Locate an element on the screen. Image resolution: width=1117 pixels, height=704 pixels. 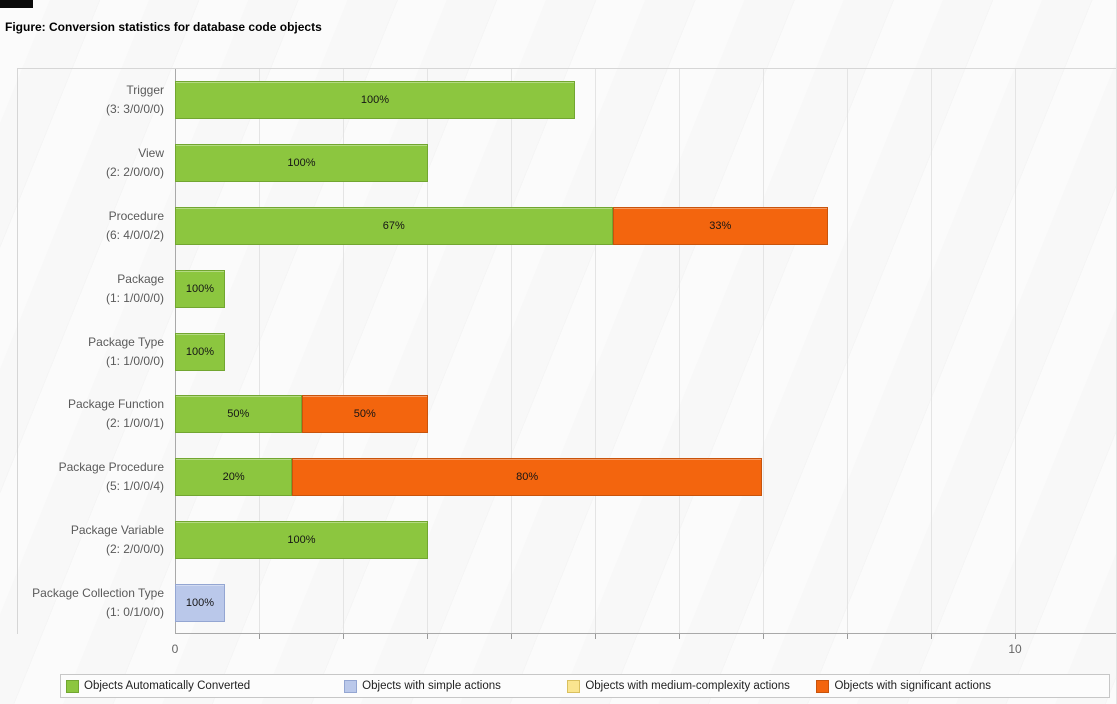
bar-package-variable: 100% is located at coordinates (301, 539).